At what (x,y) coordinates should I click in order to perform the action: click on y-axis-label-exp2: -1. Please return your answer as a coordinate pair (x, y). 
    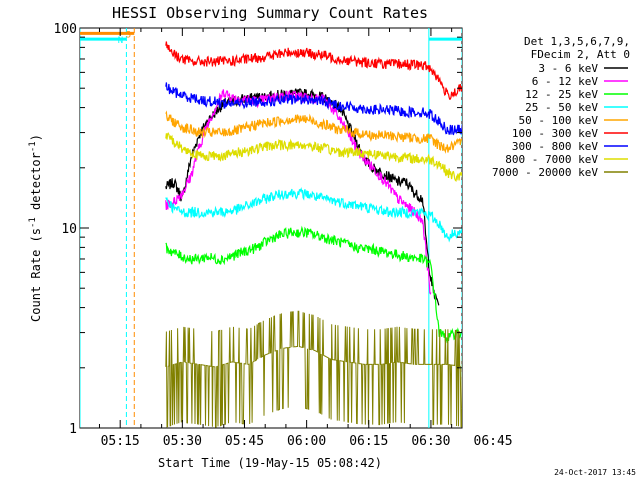
    Looking at the image, I should click on (33, 146).